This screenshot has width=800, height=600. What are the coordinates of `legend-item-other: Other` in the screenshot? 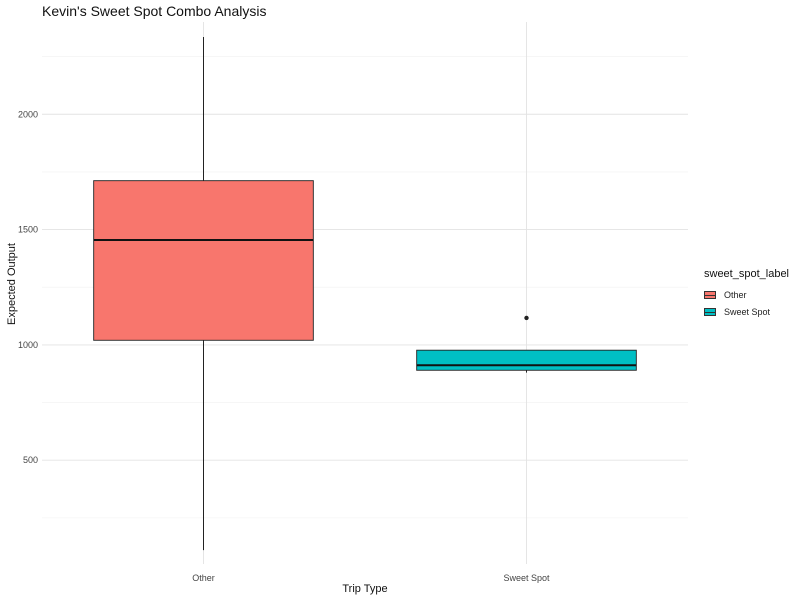 It's located at (746, 294).